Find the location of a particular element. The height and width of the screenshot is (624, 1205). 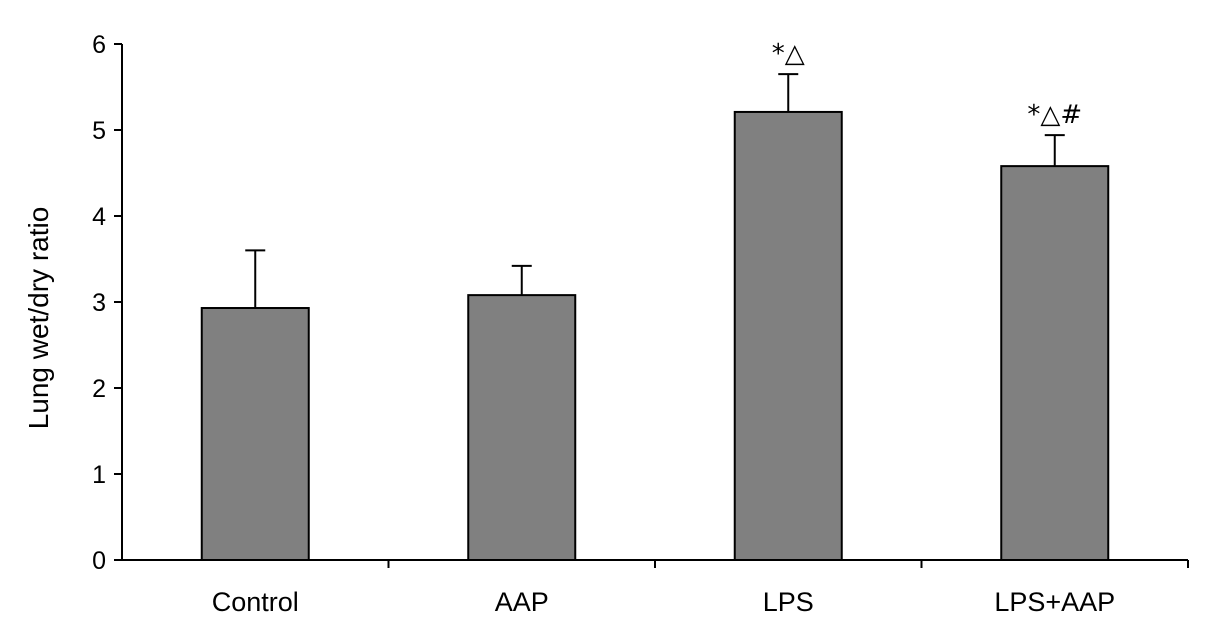

y-tick-label: 0 is located at coordinates (99, 561).